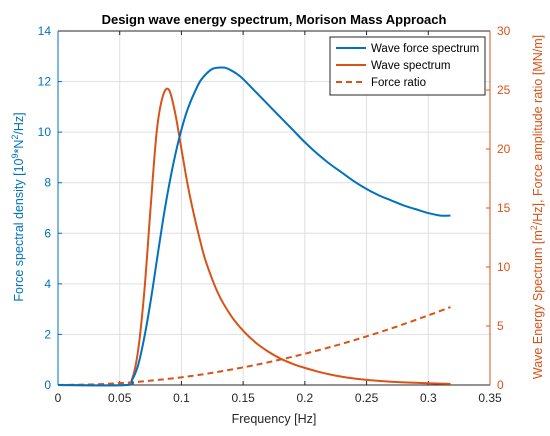  I want to click on y-right-tick-label: 15, so click(504, 208).